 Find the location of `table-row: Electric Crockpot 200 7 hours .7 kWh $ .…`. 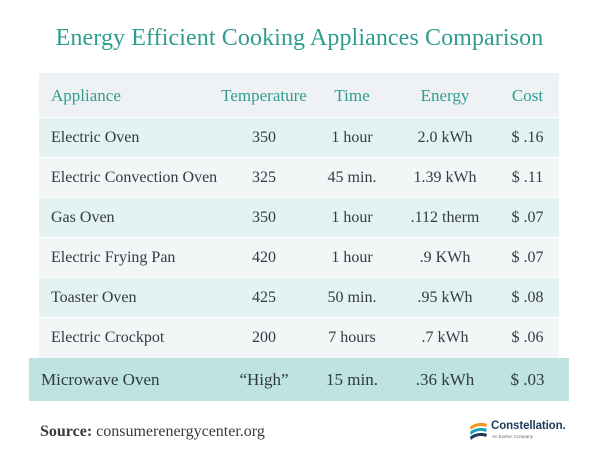

table-row: Electric Crockpot 200 7 hours .7 kWh $ .… is located at coordinates (299, 338).